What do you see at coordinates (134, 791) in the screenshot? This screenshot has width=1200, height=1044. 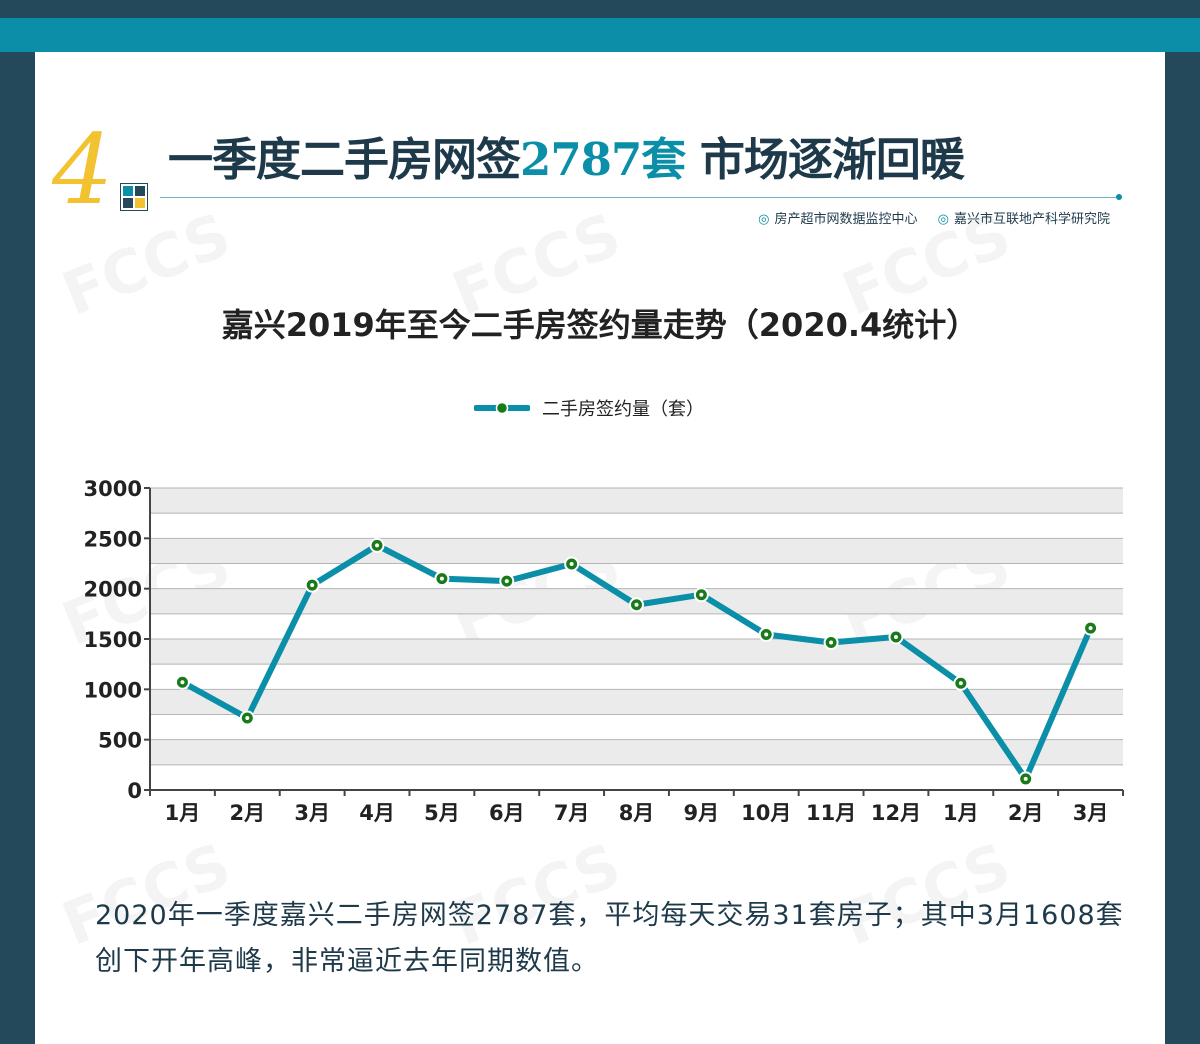 I see `y-tick-label: 0` at bounding box center [134, 791].